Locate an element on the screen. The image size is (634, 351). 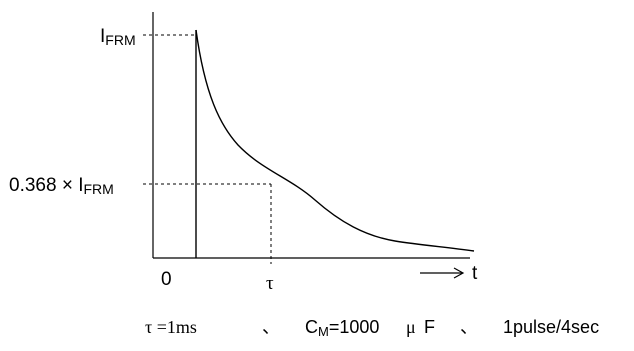
caption-cm: CM=1000 is located at coordinates (342, 328).